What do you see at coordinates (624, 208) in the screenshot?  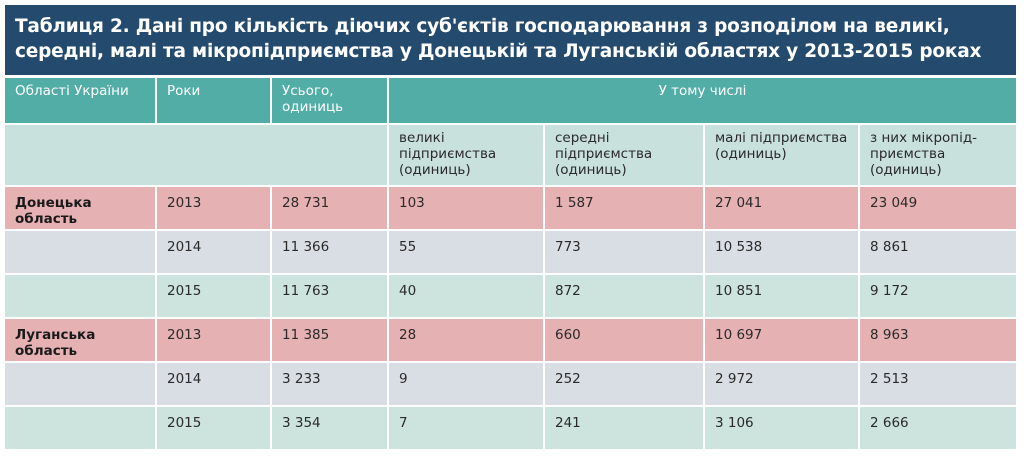 I see `cell-medium: 1 587` at bounding box center [624, 208].